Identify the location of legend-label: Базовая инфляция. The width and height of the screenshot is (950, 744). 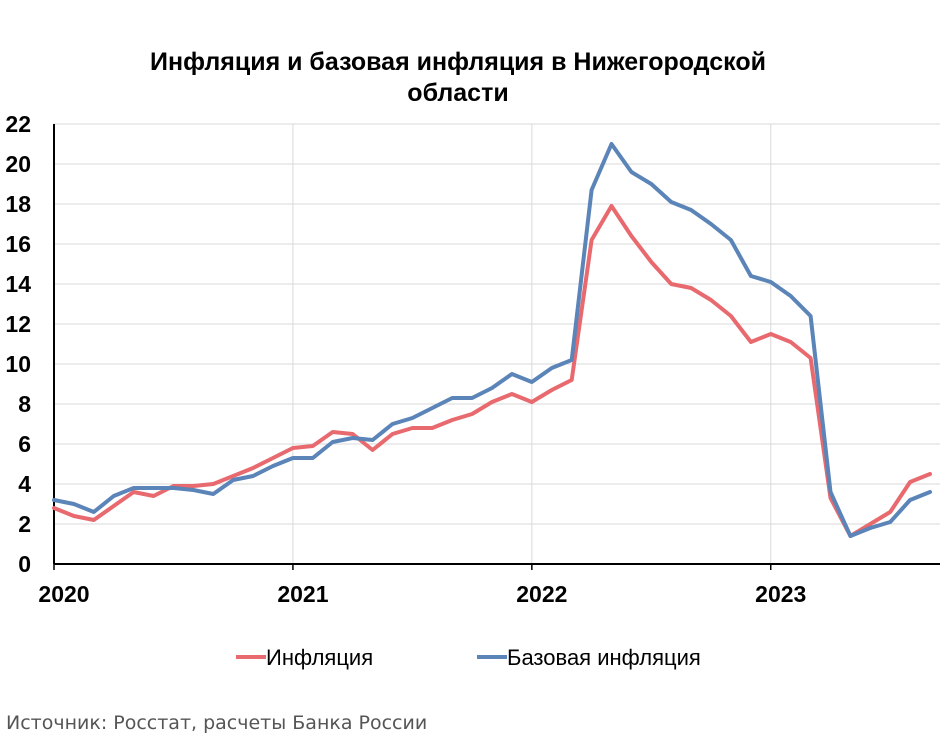
(604, 657).